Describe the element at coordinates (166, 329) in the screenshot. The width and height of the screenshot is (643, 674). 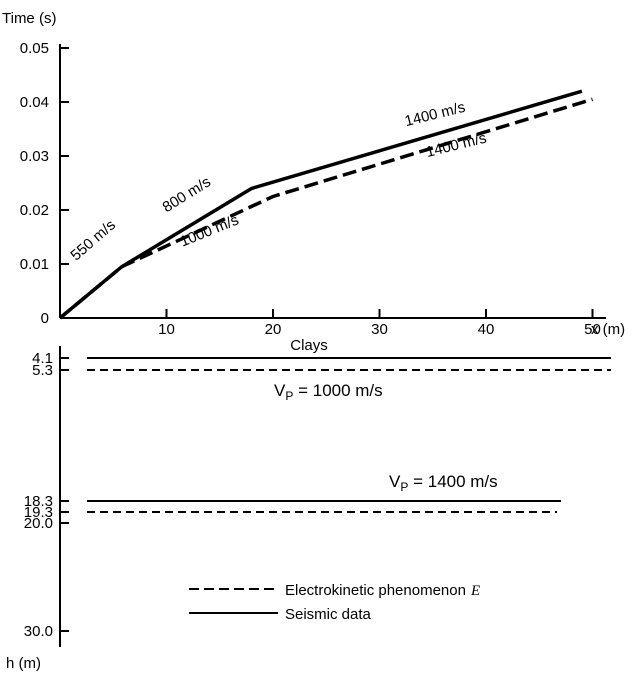
I see `x-tick-label: 10` at that location.